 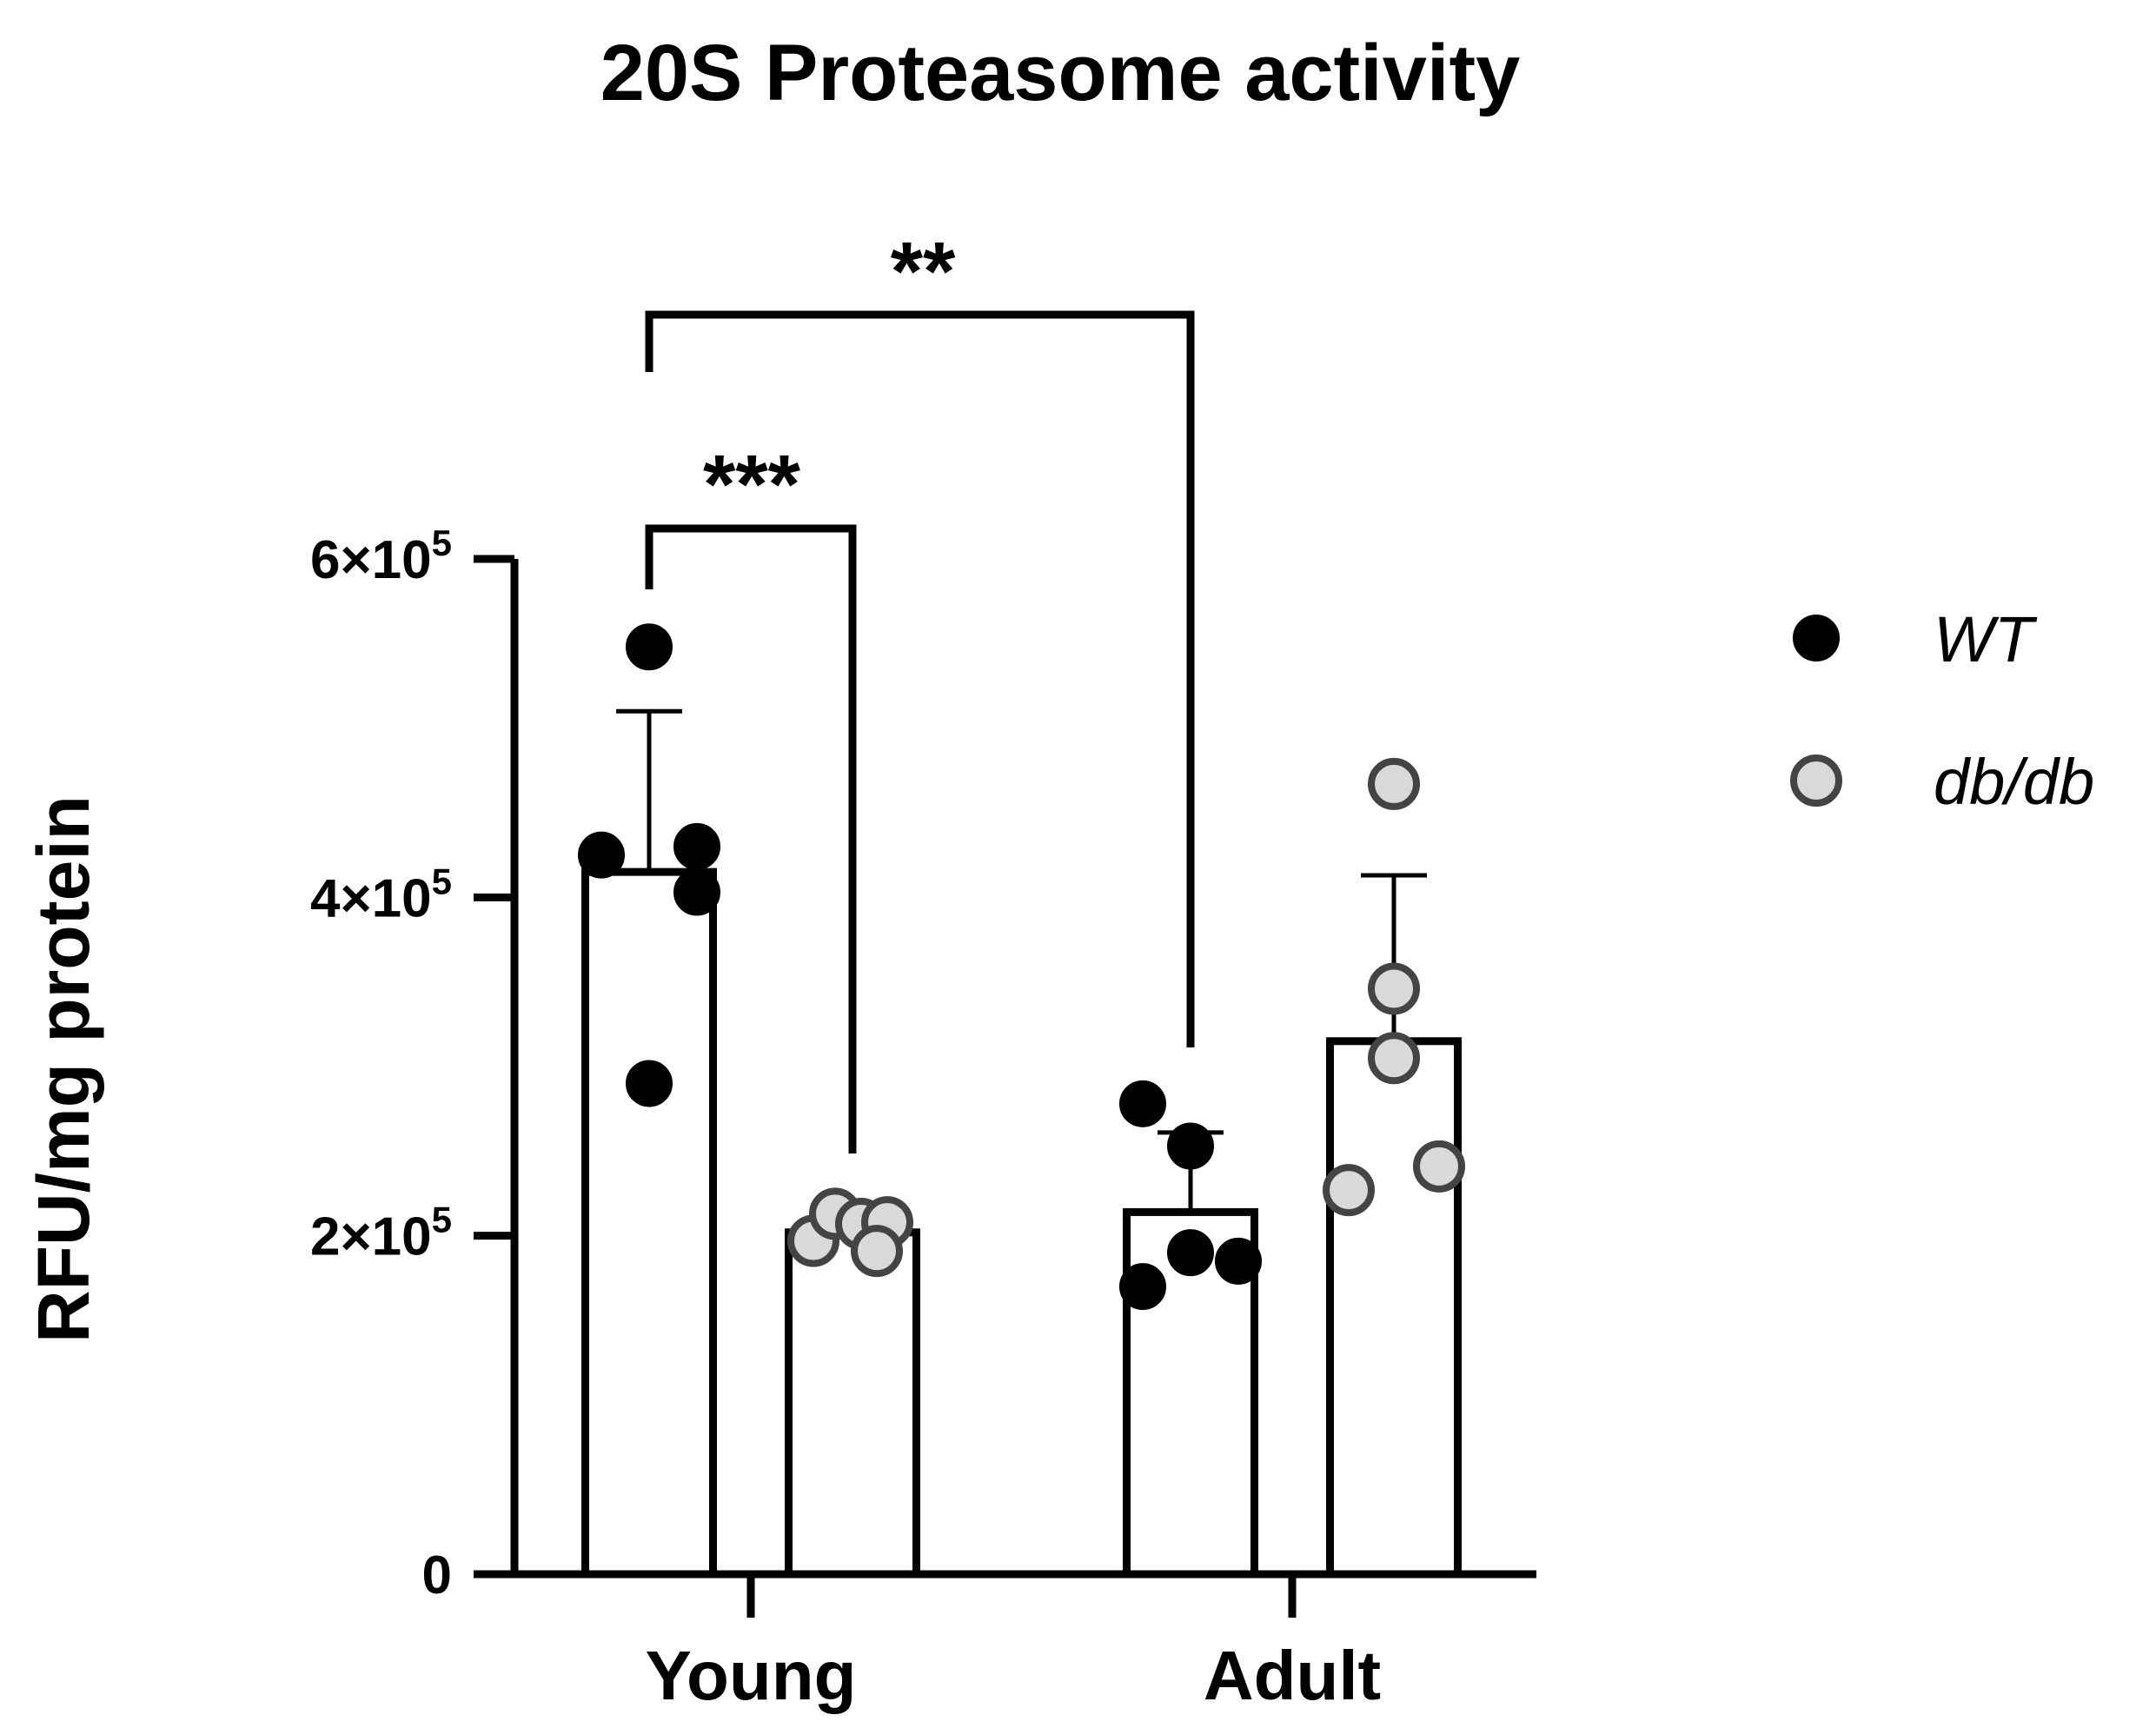 What do you see at coordinates (2014, 782) in the screenshot?
I see `legend-label: db/db` at bounding box center [2014, 782].